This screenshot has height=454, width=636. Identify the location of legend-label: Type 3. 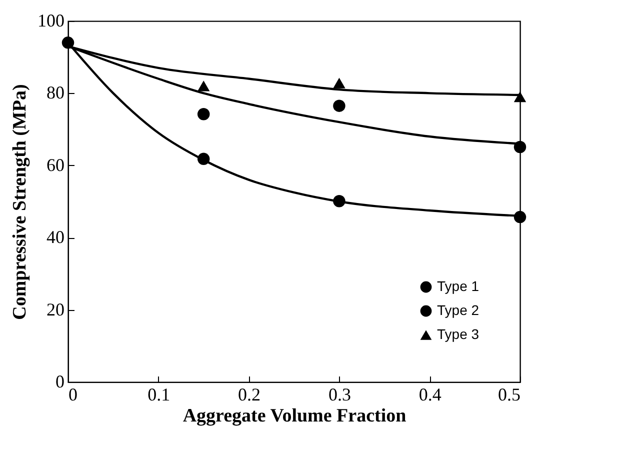
(458, 334).